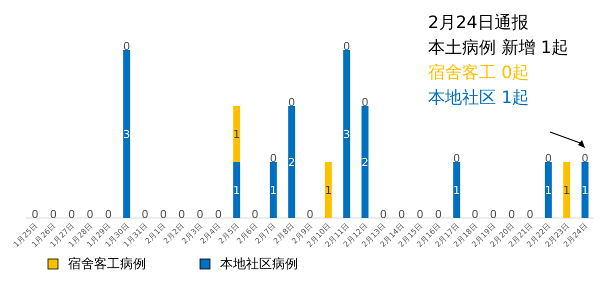 The width and height of the screenshot is (602, 287). What do you see at coordinates (479, 73) in the screenshot?
I see `annotation: 宿舍客工 0起` at bounding box center [479, 73].